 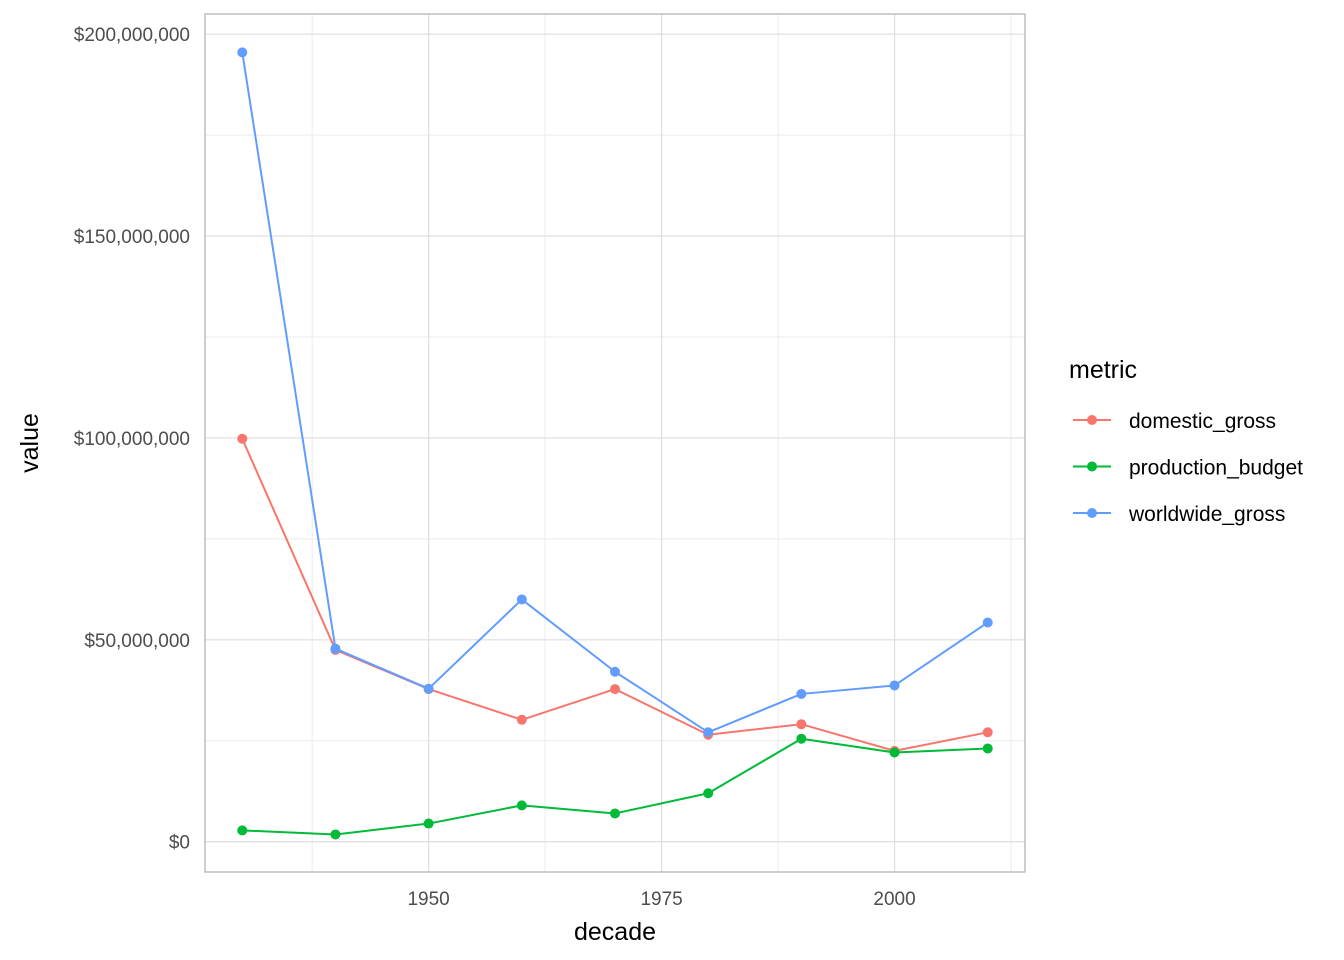 What do you see at coordinates (132, 439) in the screenshot?
I see `y-tick-label: $100,000,000` at bounding box center [132, 439].